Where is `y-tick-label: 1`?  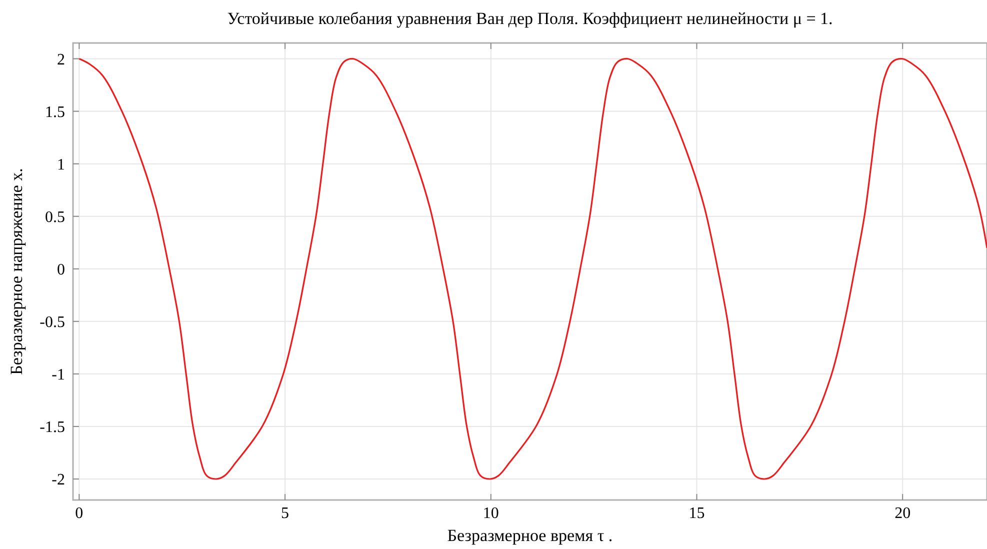 y-tick-label: 1 is located at coordinates (61, 165).